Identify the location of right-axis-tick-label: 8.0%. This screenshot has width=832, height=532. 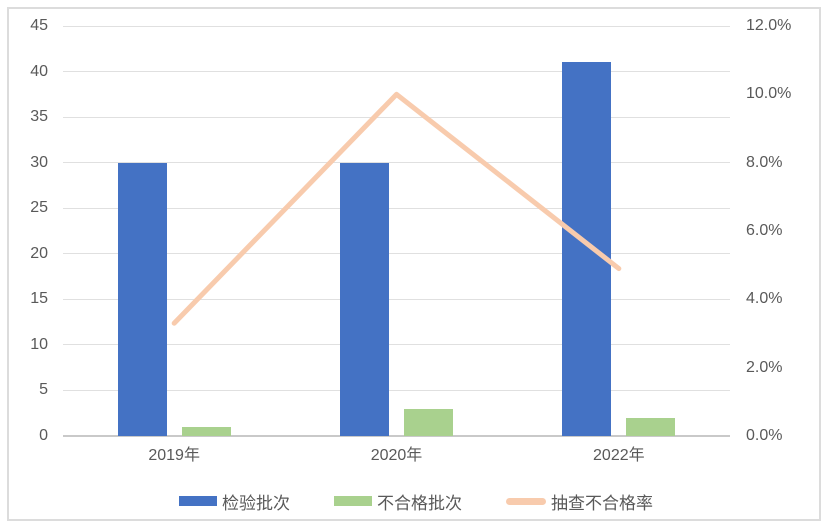
(764, 162).